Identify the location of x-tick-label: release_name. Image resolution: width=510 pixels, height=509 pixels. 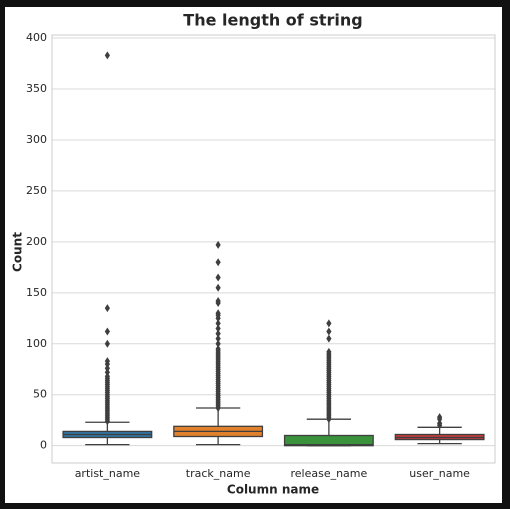
(328, 473).